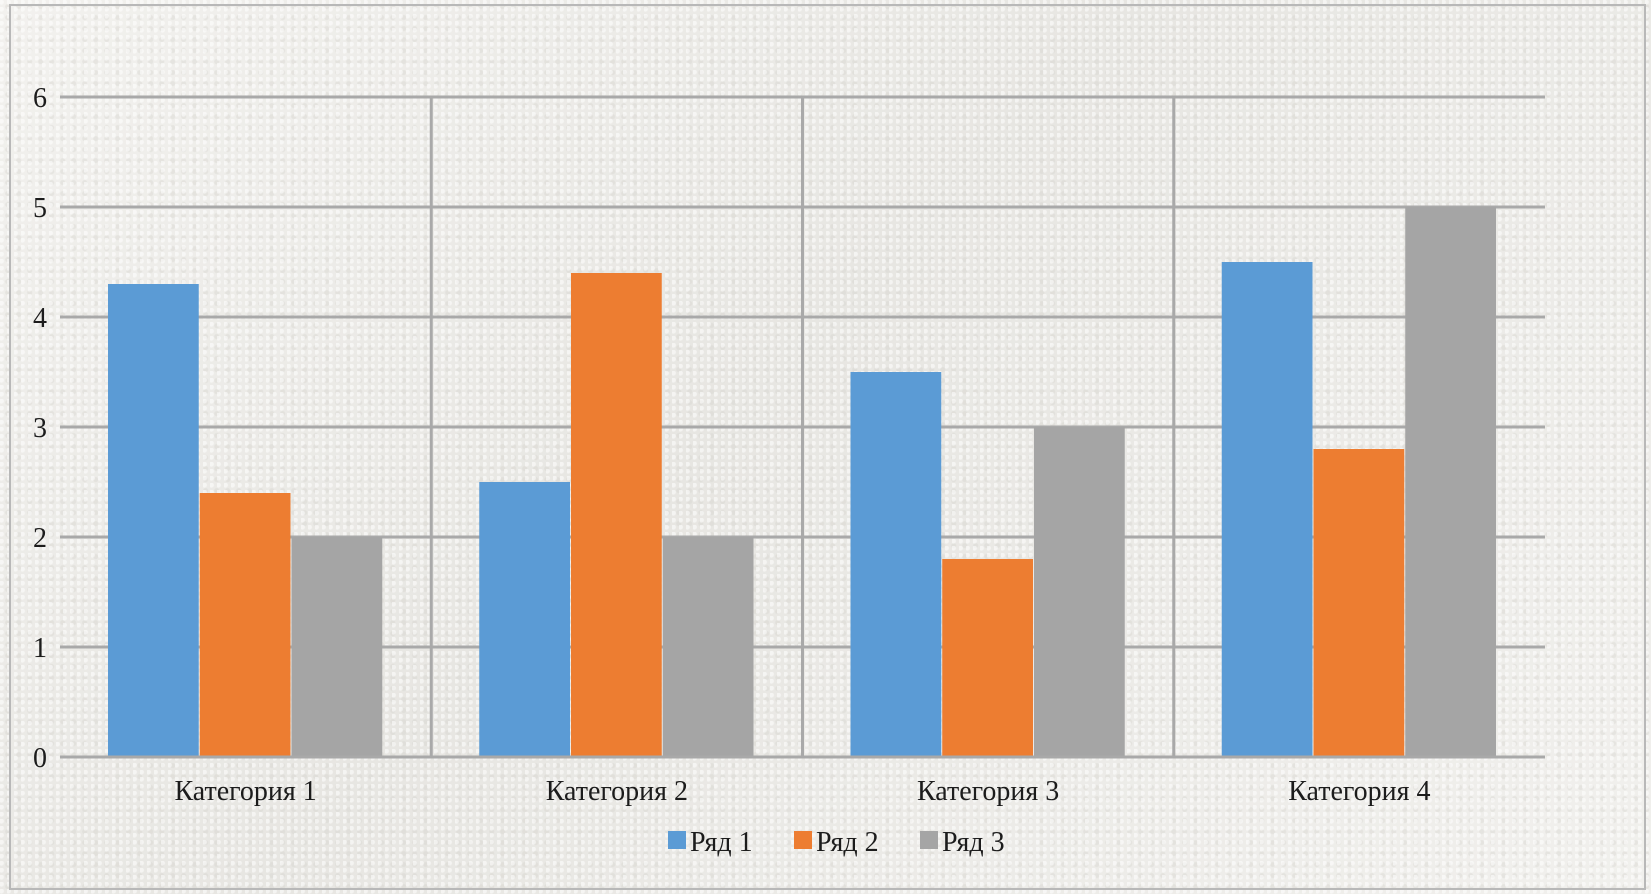  I want to click on y-tick-label: 6, so click(40, 98).